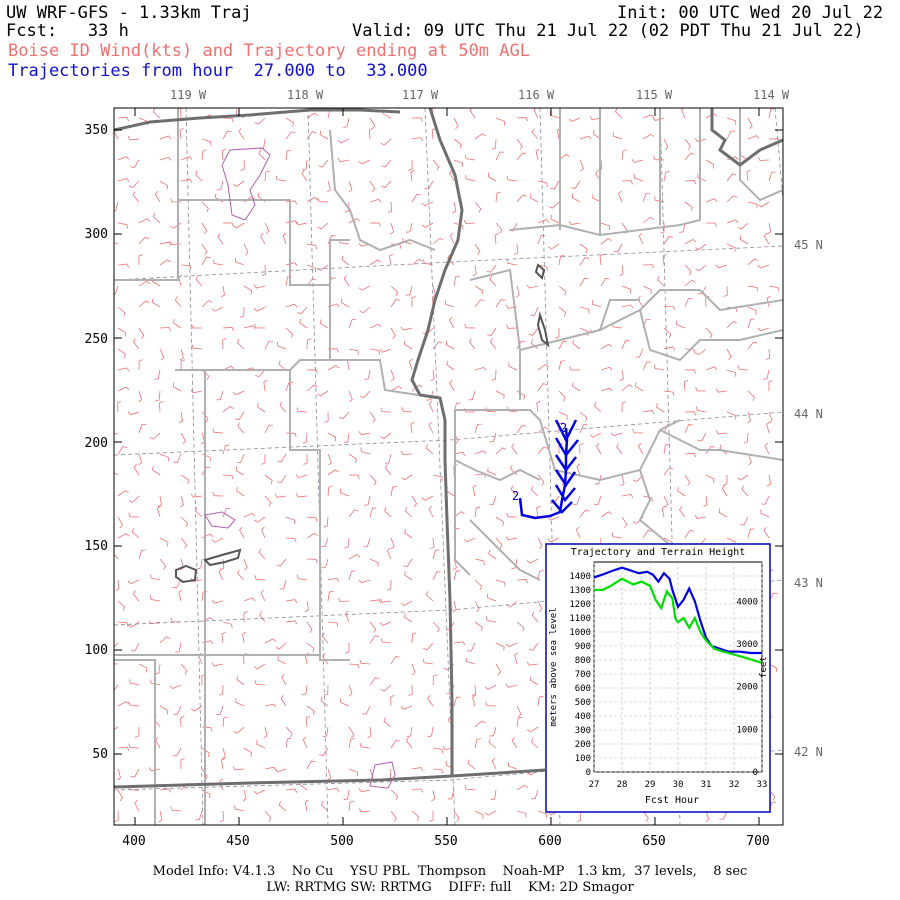 The width and height of the screenshot is (900, 900). I want to click on inset-right-tick: 4000, so click(747, 602).